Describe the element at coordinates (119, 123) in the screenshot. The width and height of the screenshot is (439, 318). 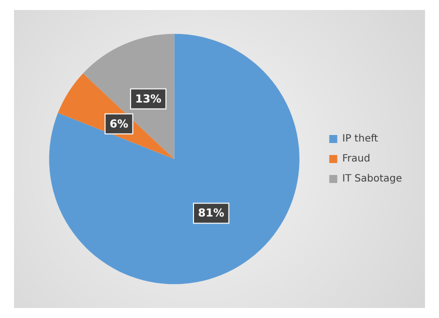
I see `data-label: 6%` at that location.